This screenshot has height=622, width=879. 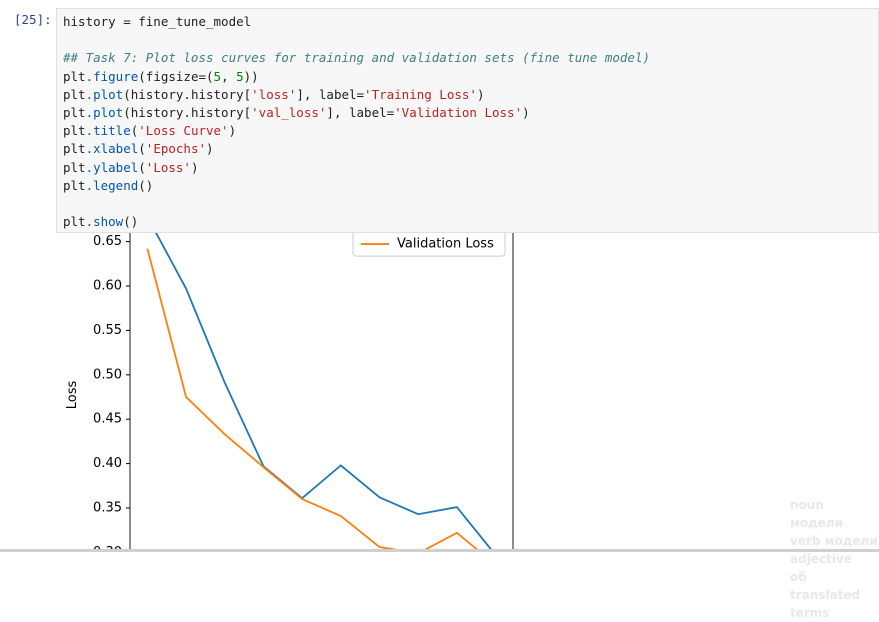 I want to click on legend-box, so click(x=429, y=245).